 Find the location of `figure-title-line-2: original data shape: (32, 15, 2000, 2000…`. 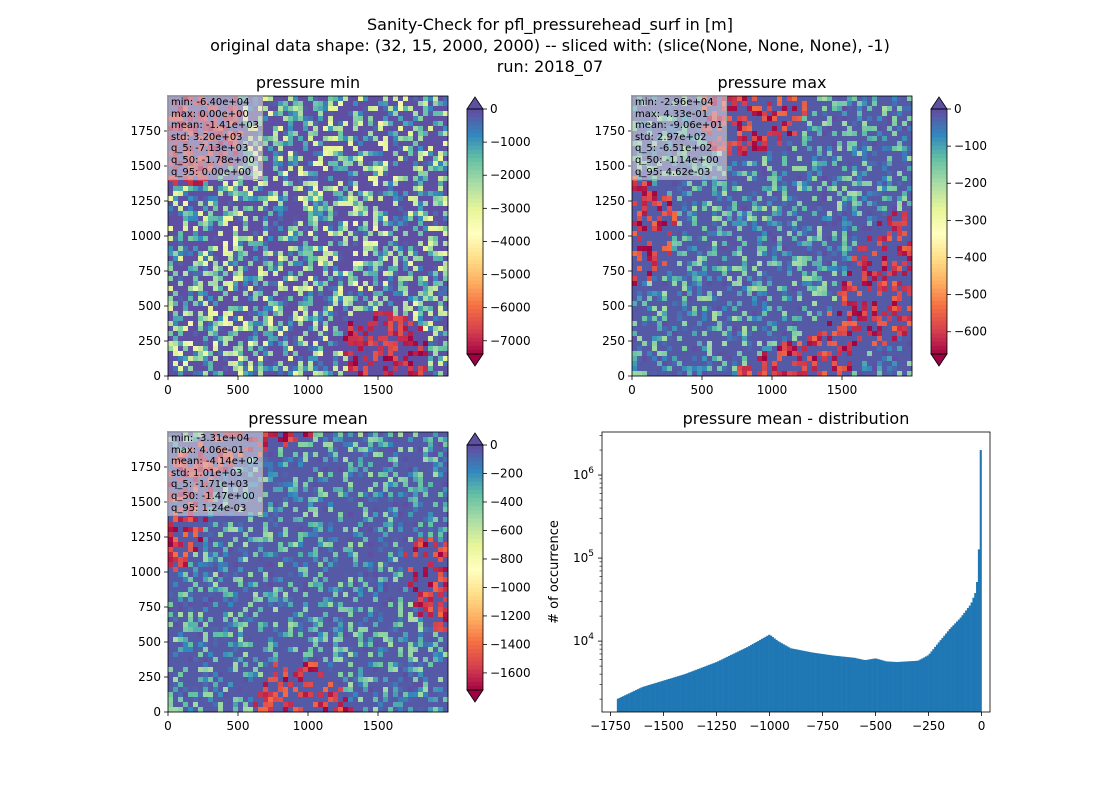

figure-title-line-2: original data shape: (32, 15, 2000, 2000… is located at coordinates (550, 45).